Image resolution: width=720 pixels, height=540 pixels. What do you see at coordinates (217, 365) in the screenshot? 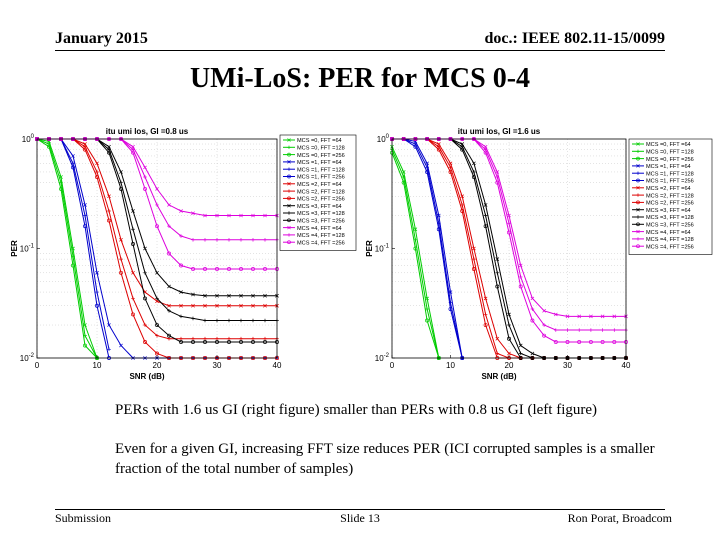
I see `x-tick-label: 30` at bounding box center [217, 365].